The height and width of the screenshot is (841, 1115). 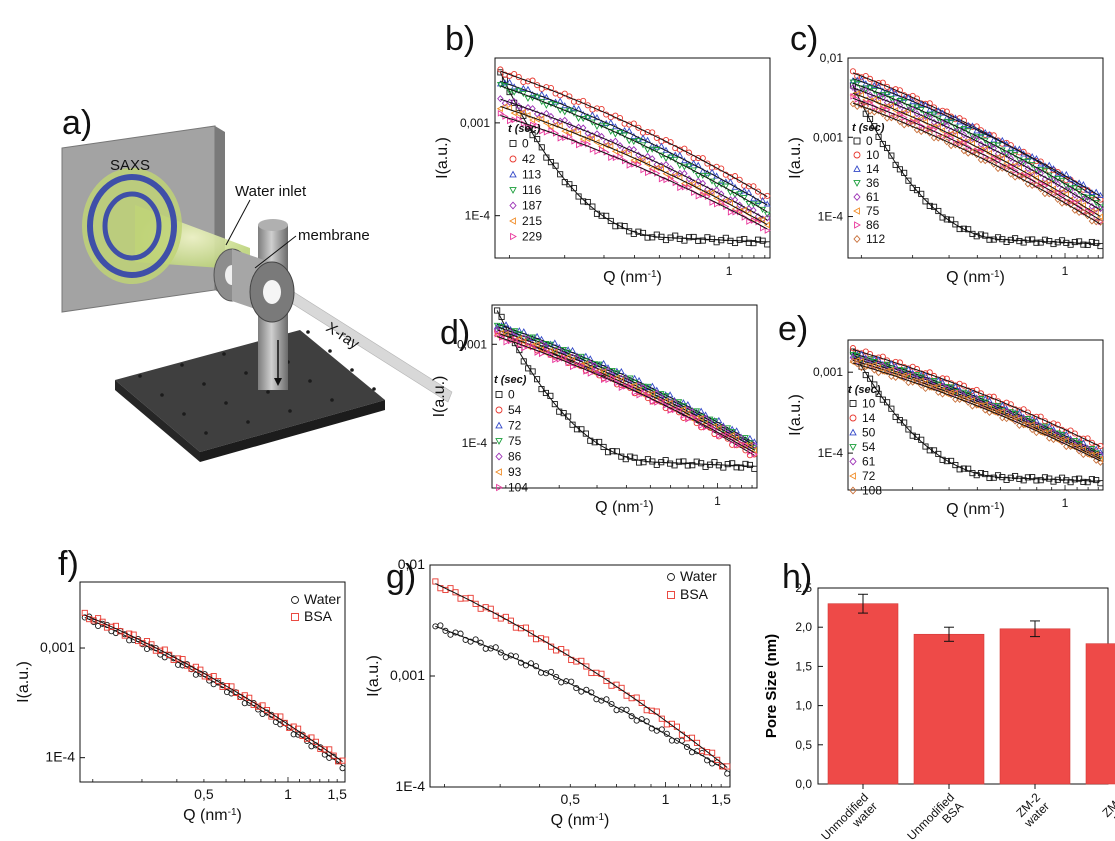 I want to click on legend-label: 86, so click(x=515, y=457).